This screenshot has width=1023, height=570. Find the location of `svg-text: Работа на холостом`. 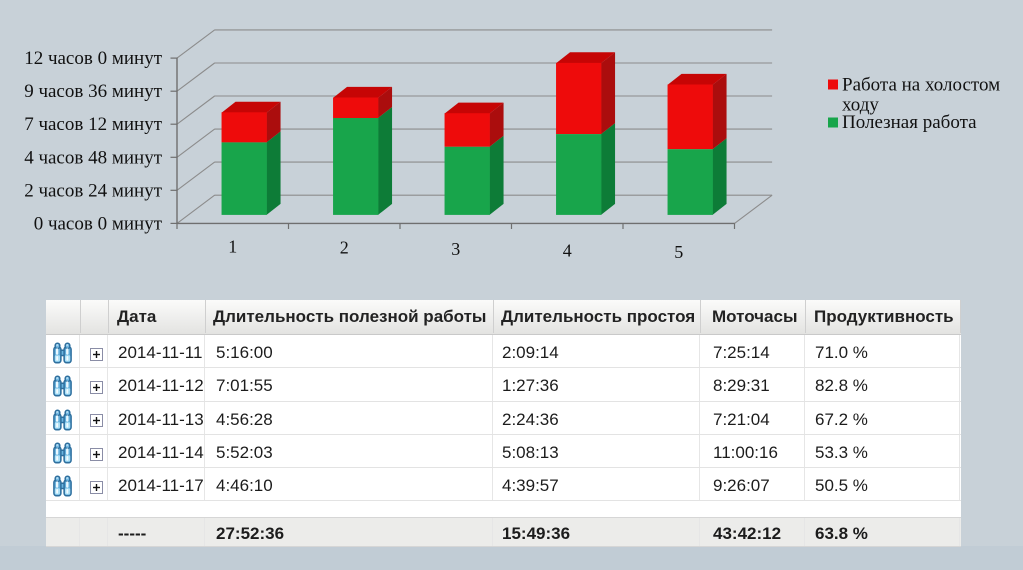

svg-text: Работа на холостом is located at coordinates (921, 85).